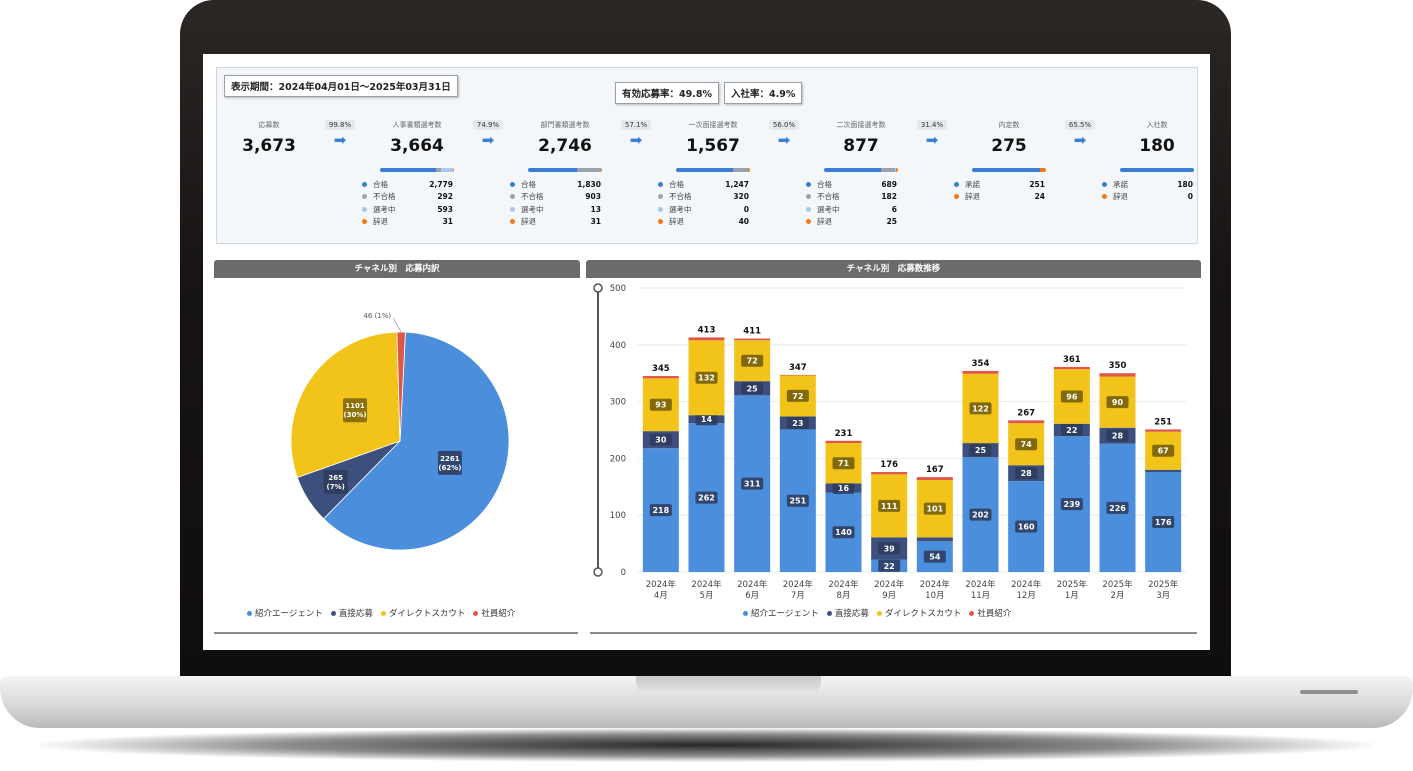 This screenshot has height=771, width=1413. I want to click on bar-value-label: 176, so click(1163, 522).